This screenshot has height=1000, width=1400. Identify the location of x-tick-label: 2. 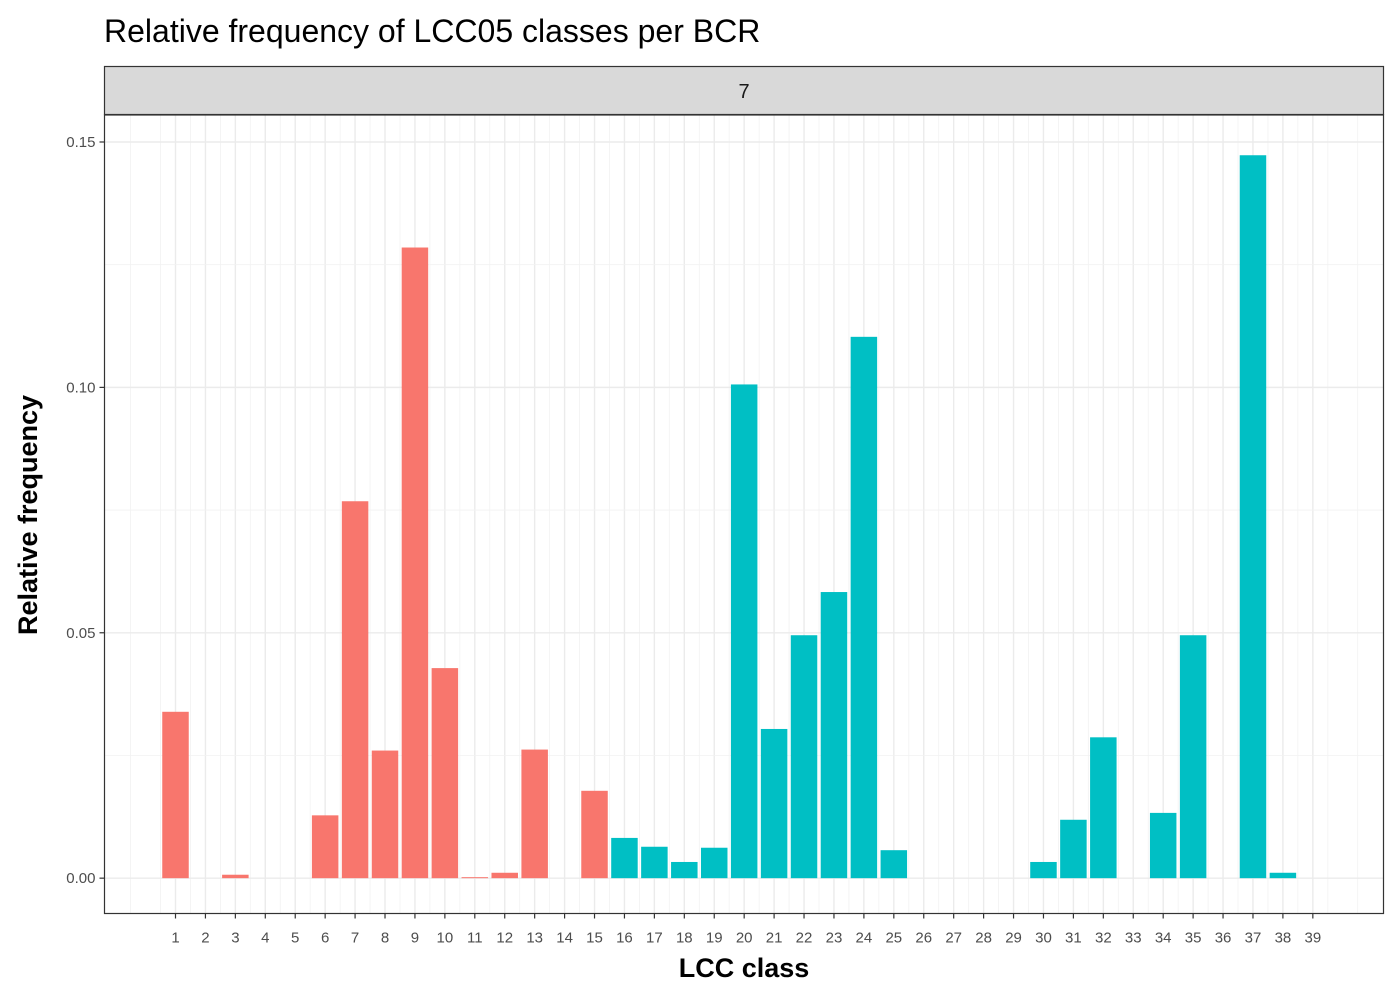
(205, 938).